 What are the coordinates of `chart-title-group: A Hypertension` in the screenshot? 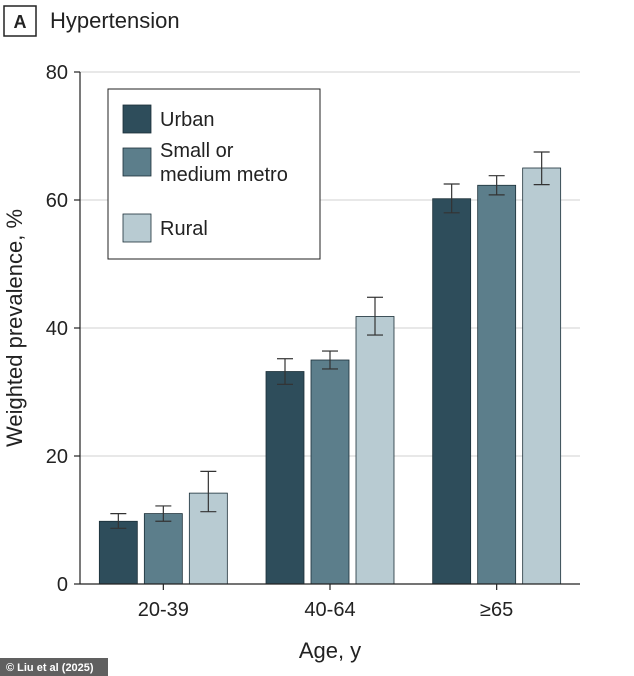 It's located at (91, 21).